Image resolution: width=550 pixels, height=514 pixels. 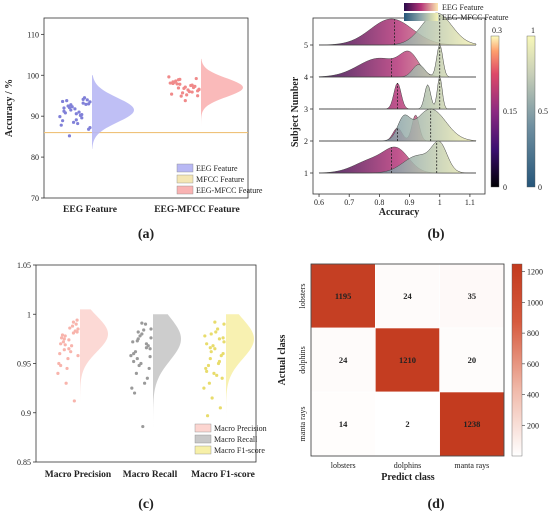 What do you see at coordinates (146, 103) in the screenshot?
I see `panel-a-violins` at bounding box center [146, 103].